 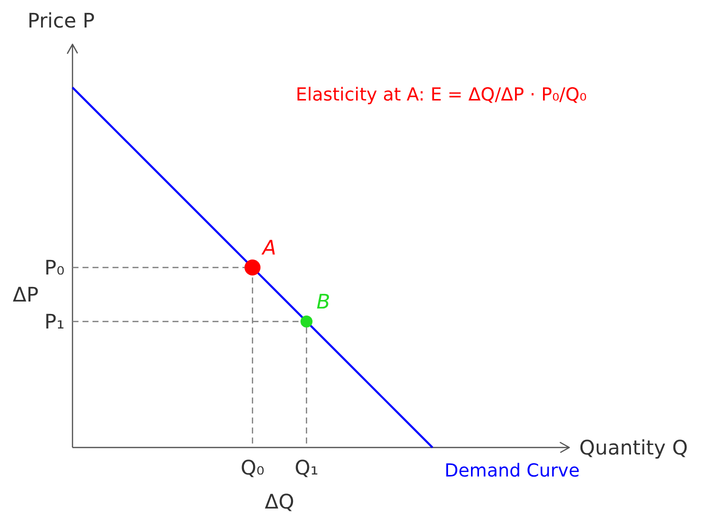 What do you see at coordinates (323, 302) in the screenshot?
I see `series-label: B` at bounding box center [323, 302].